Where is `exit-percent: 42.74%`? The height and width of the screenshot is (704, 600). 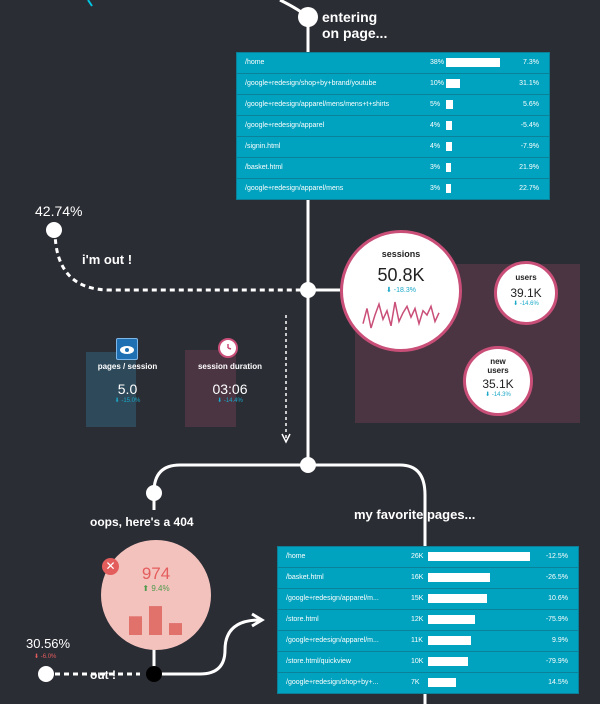
exit-percent: 42.74% is located at coordinates (59, 211).